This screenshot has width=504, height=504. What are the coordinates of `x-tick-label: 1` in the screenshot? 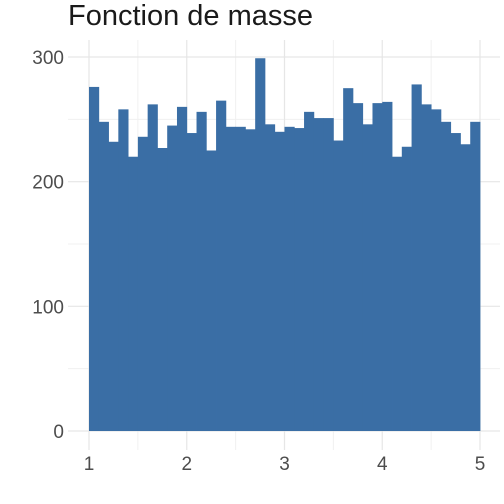 It's located at (89, 464).